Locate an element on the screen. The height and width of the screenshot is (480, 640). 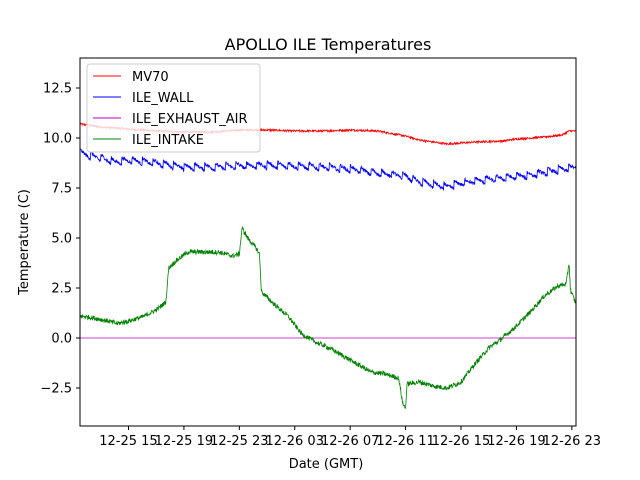
y-tick-label: 2.5 is located at coordinates (61, 289).